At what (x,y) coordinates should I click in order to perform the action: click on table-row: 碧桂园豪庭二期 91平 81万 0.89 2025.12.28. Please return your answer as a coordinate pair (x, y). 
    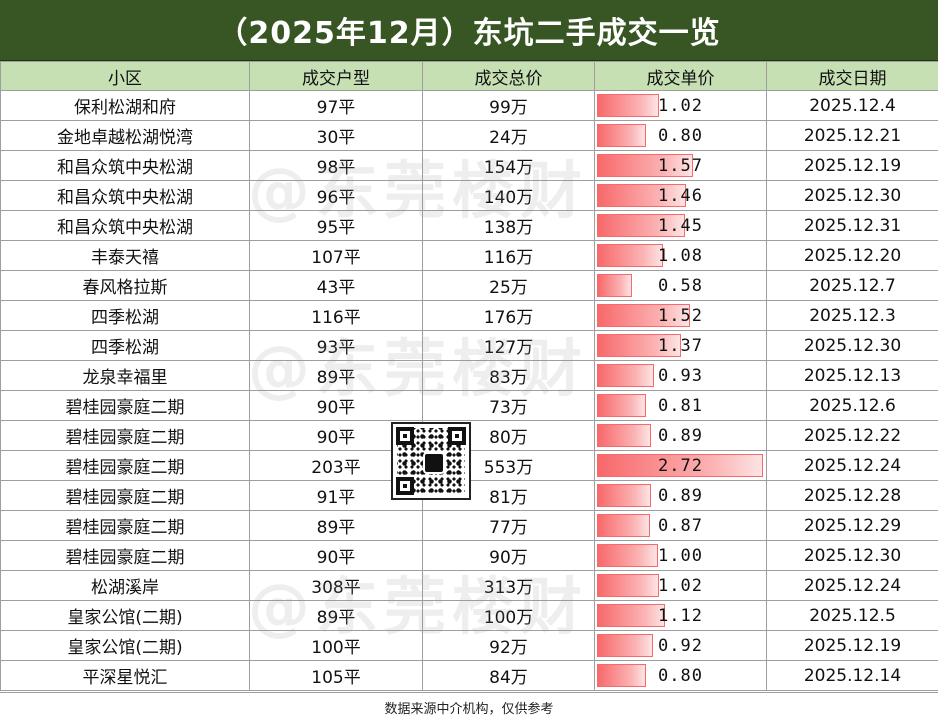
    Looking at the image, I should click on (469, 495).